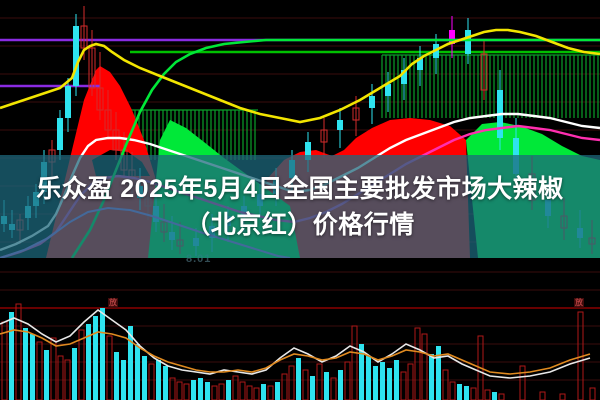  Describe the element at coordinates (490, 86) in the screenshot. I see `green-hatch-zone` at that location.